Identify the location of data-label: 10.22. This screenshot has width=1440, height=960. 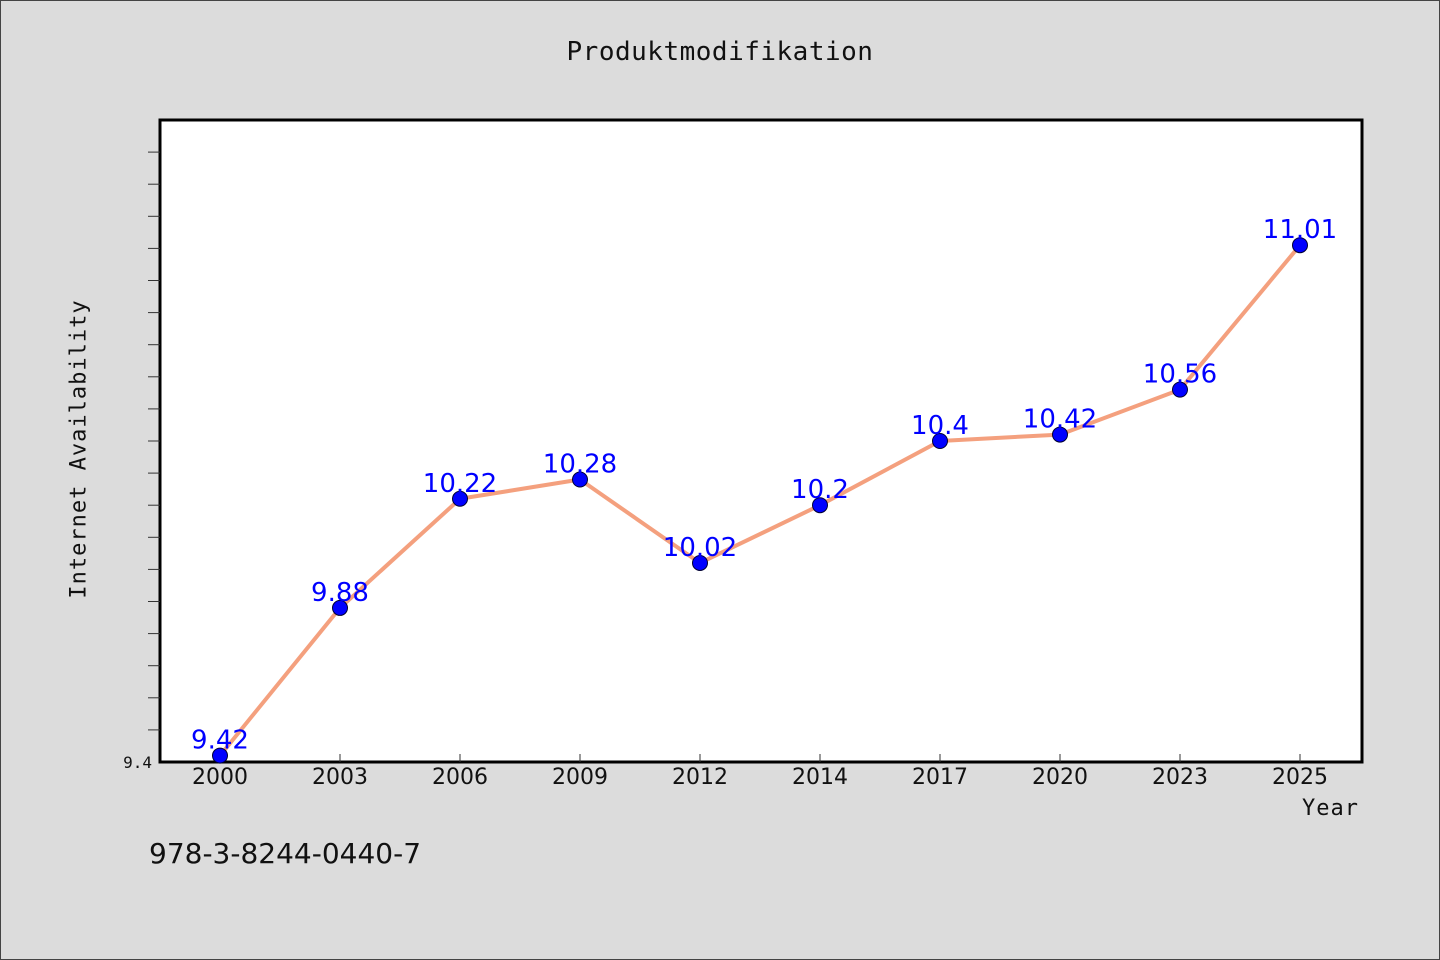
(460, 484).